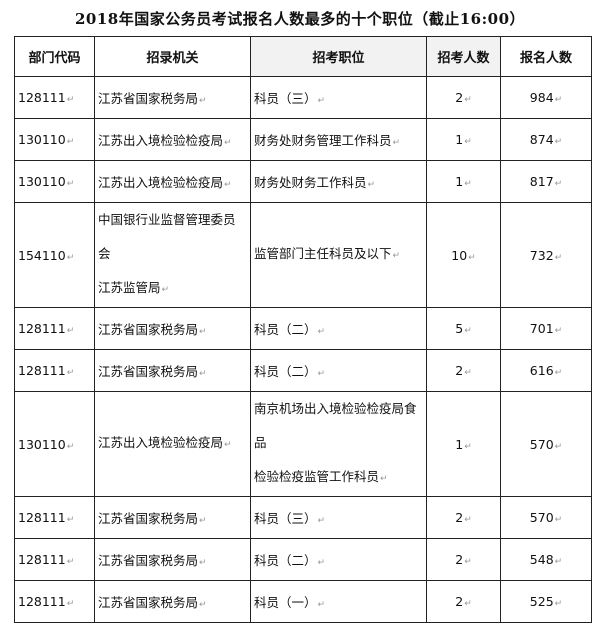 This screenshot has width=600, height=623. What do you see at coordinates (310, 182) in the screenshot?
I see `cell-position-text: 财务处财务工作科员` at bounding box center [310, 182].